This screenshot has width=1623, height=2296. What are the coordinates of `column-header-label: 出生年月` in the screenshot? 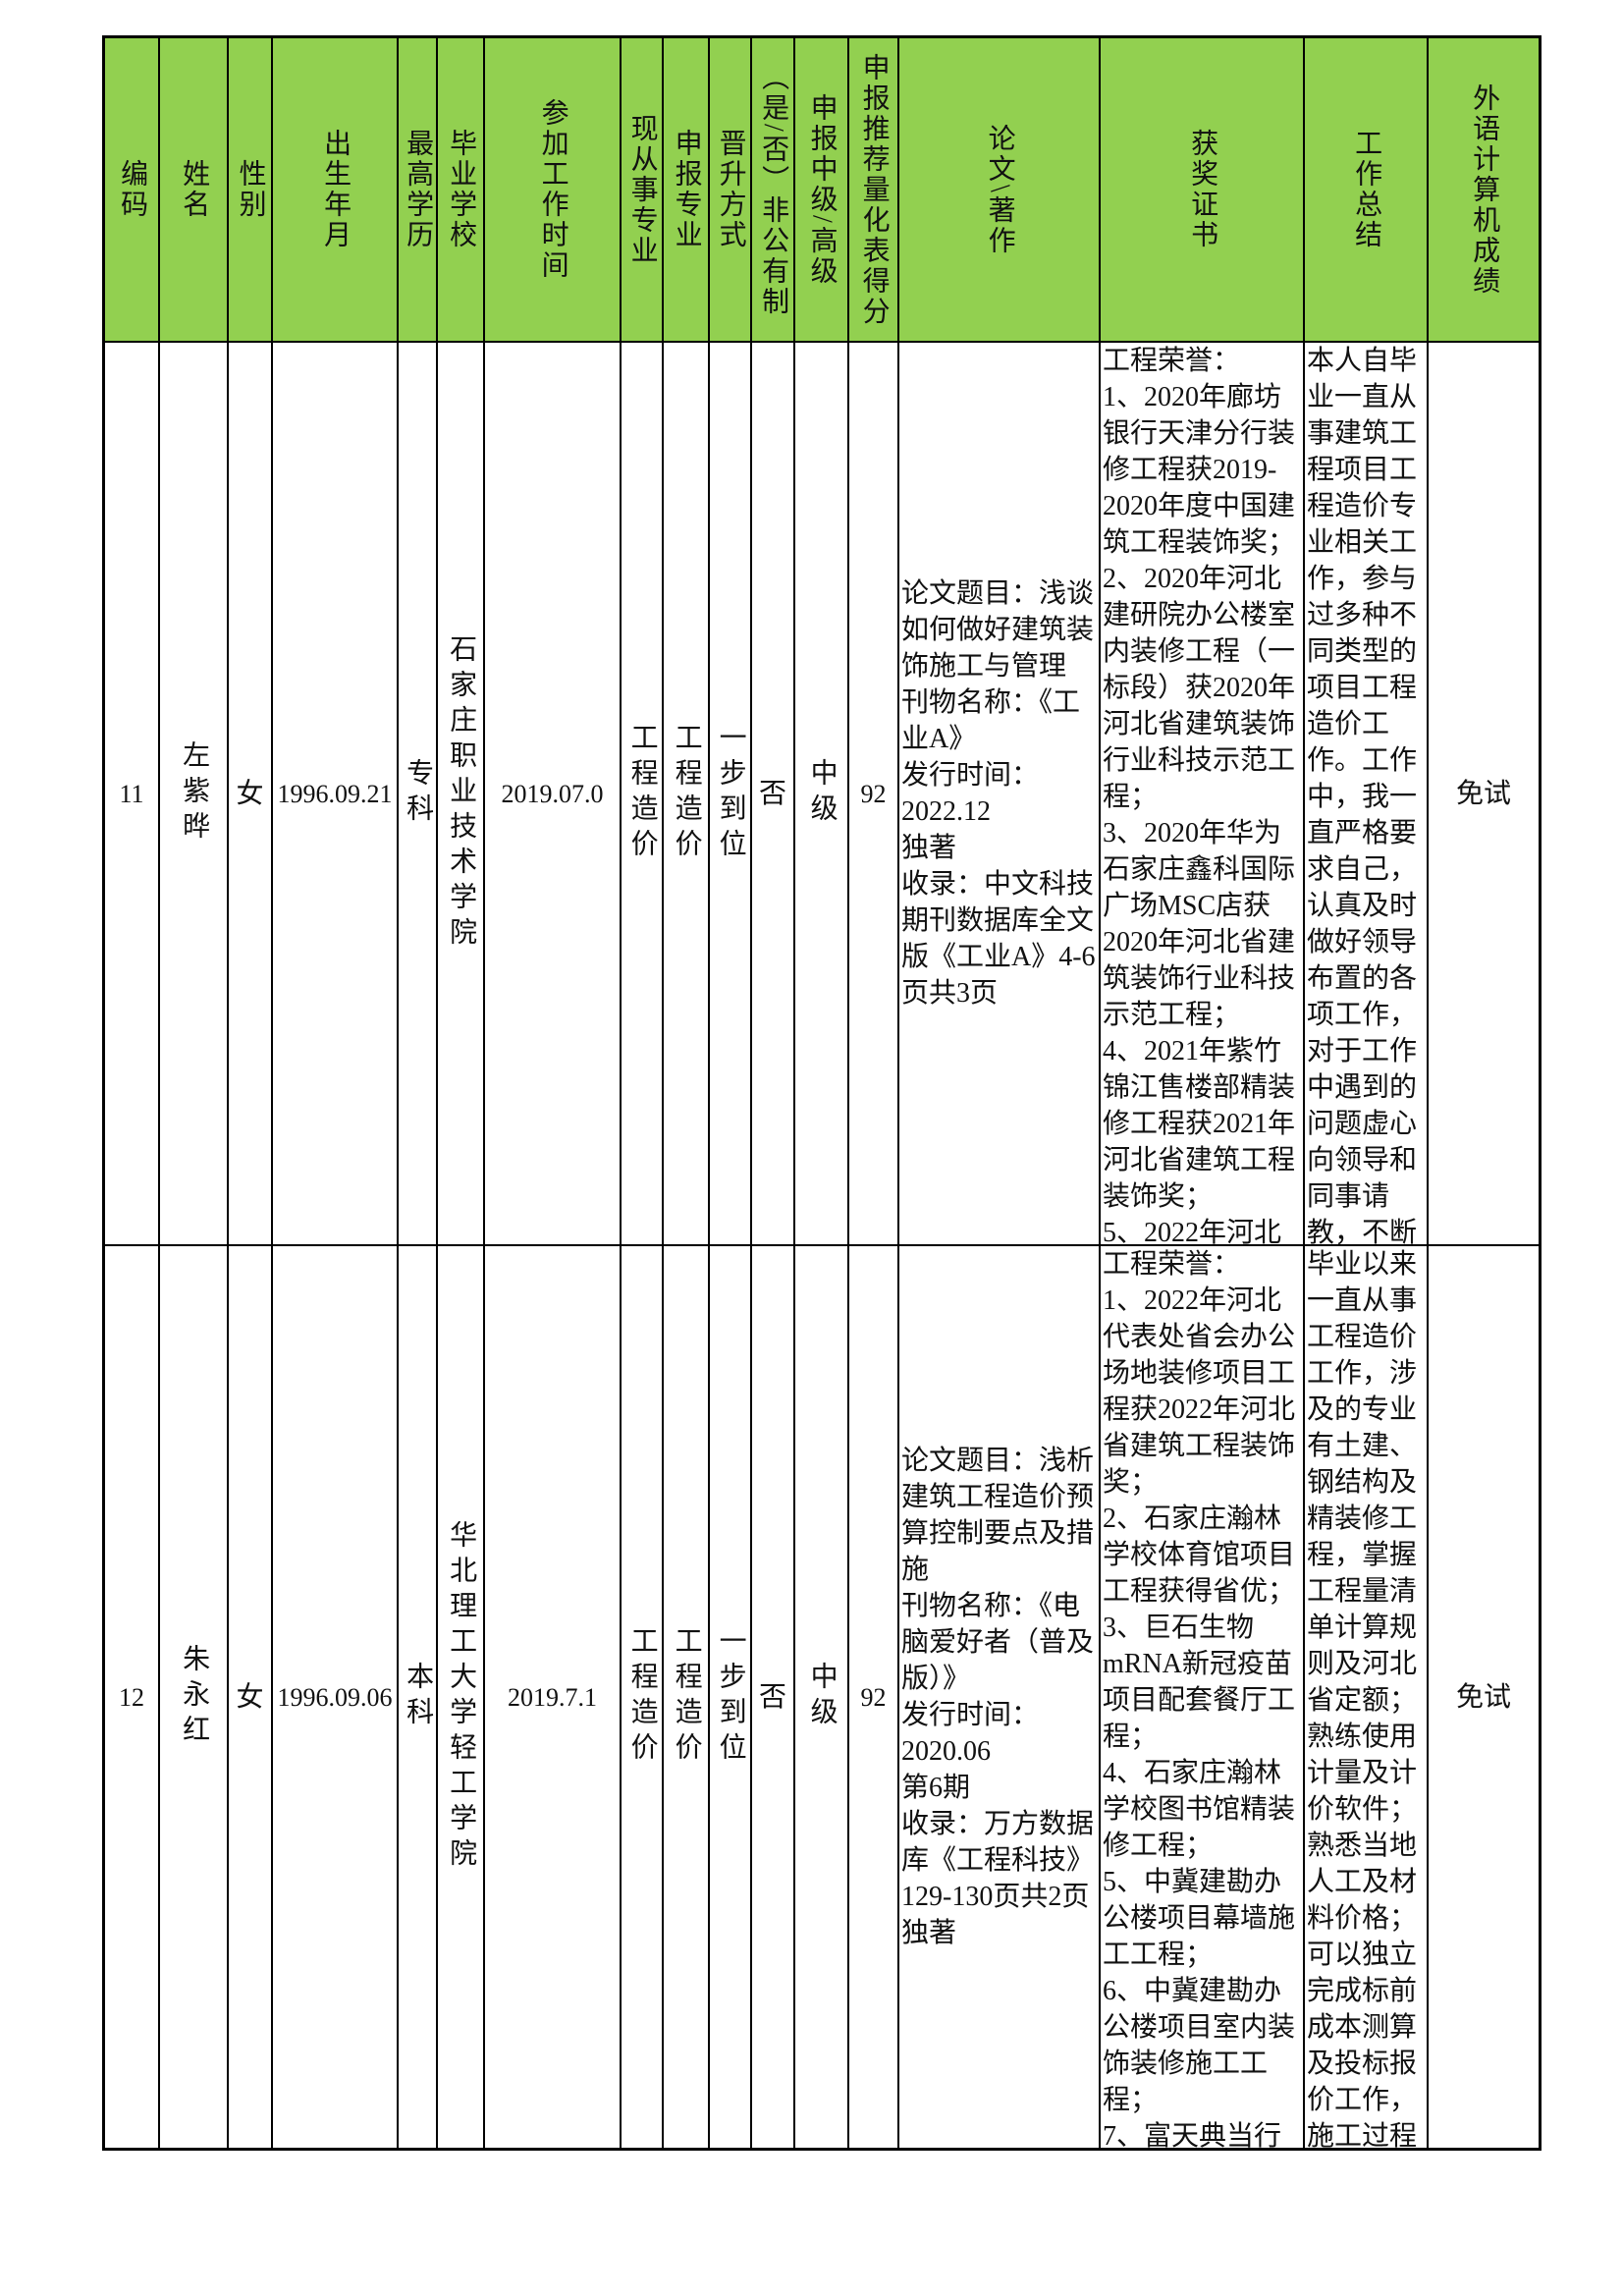 It's located at (336, 189).